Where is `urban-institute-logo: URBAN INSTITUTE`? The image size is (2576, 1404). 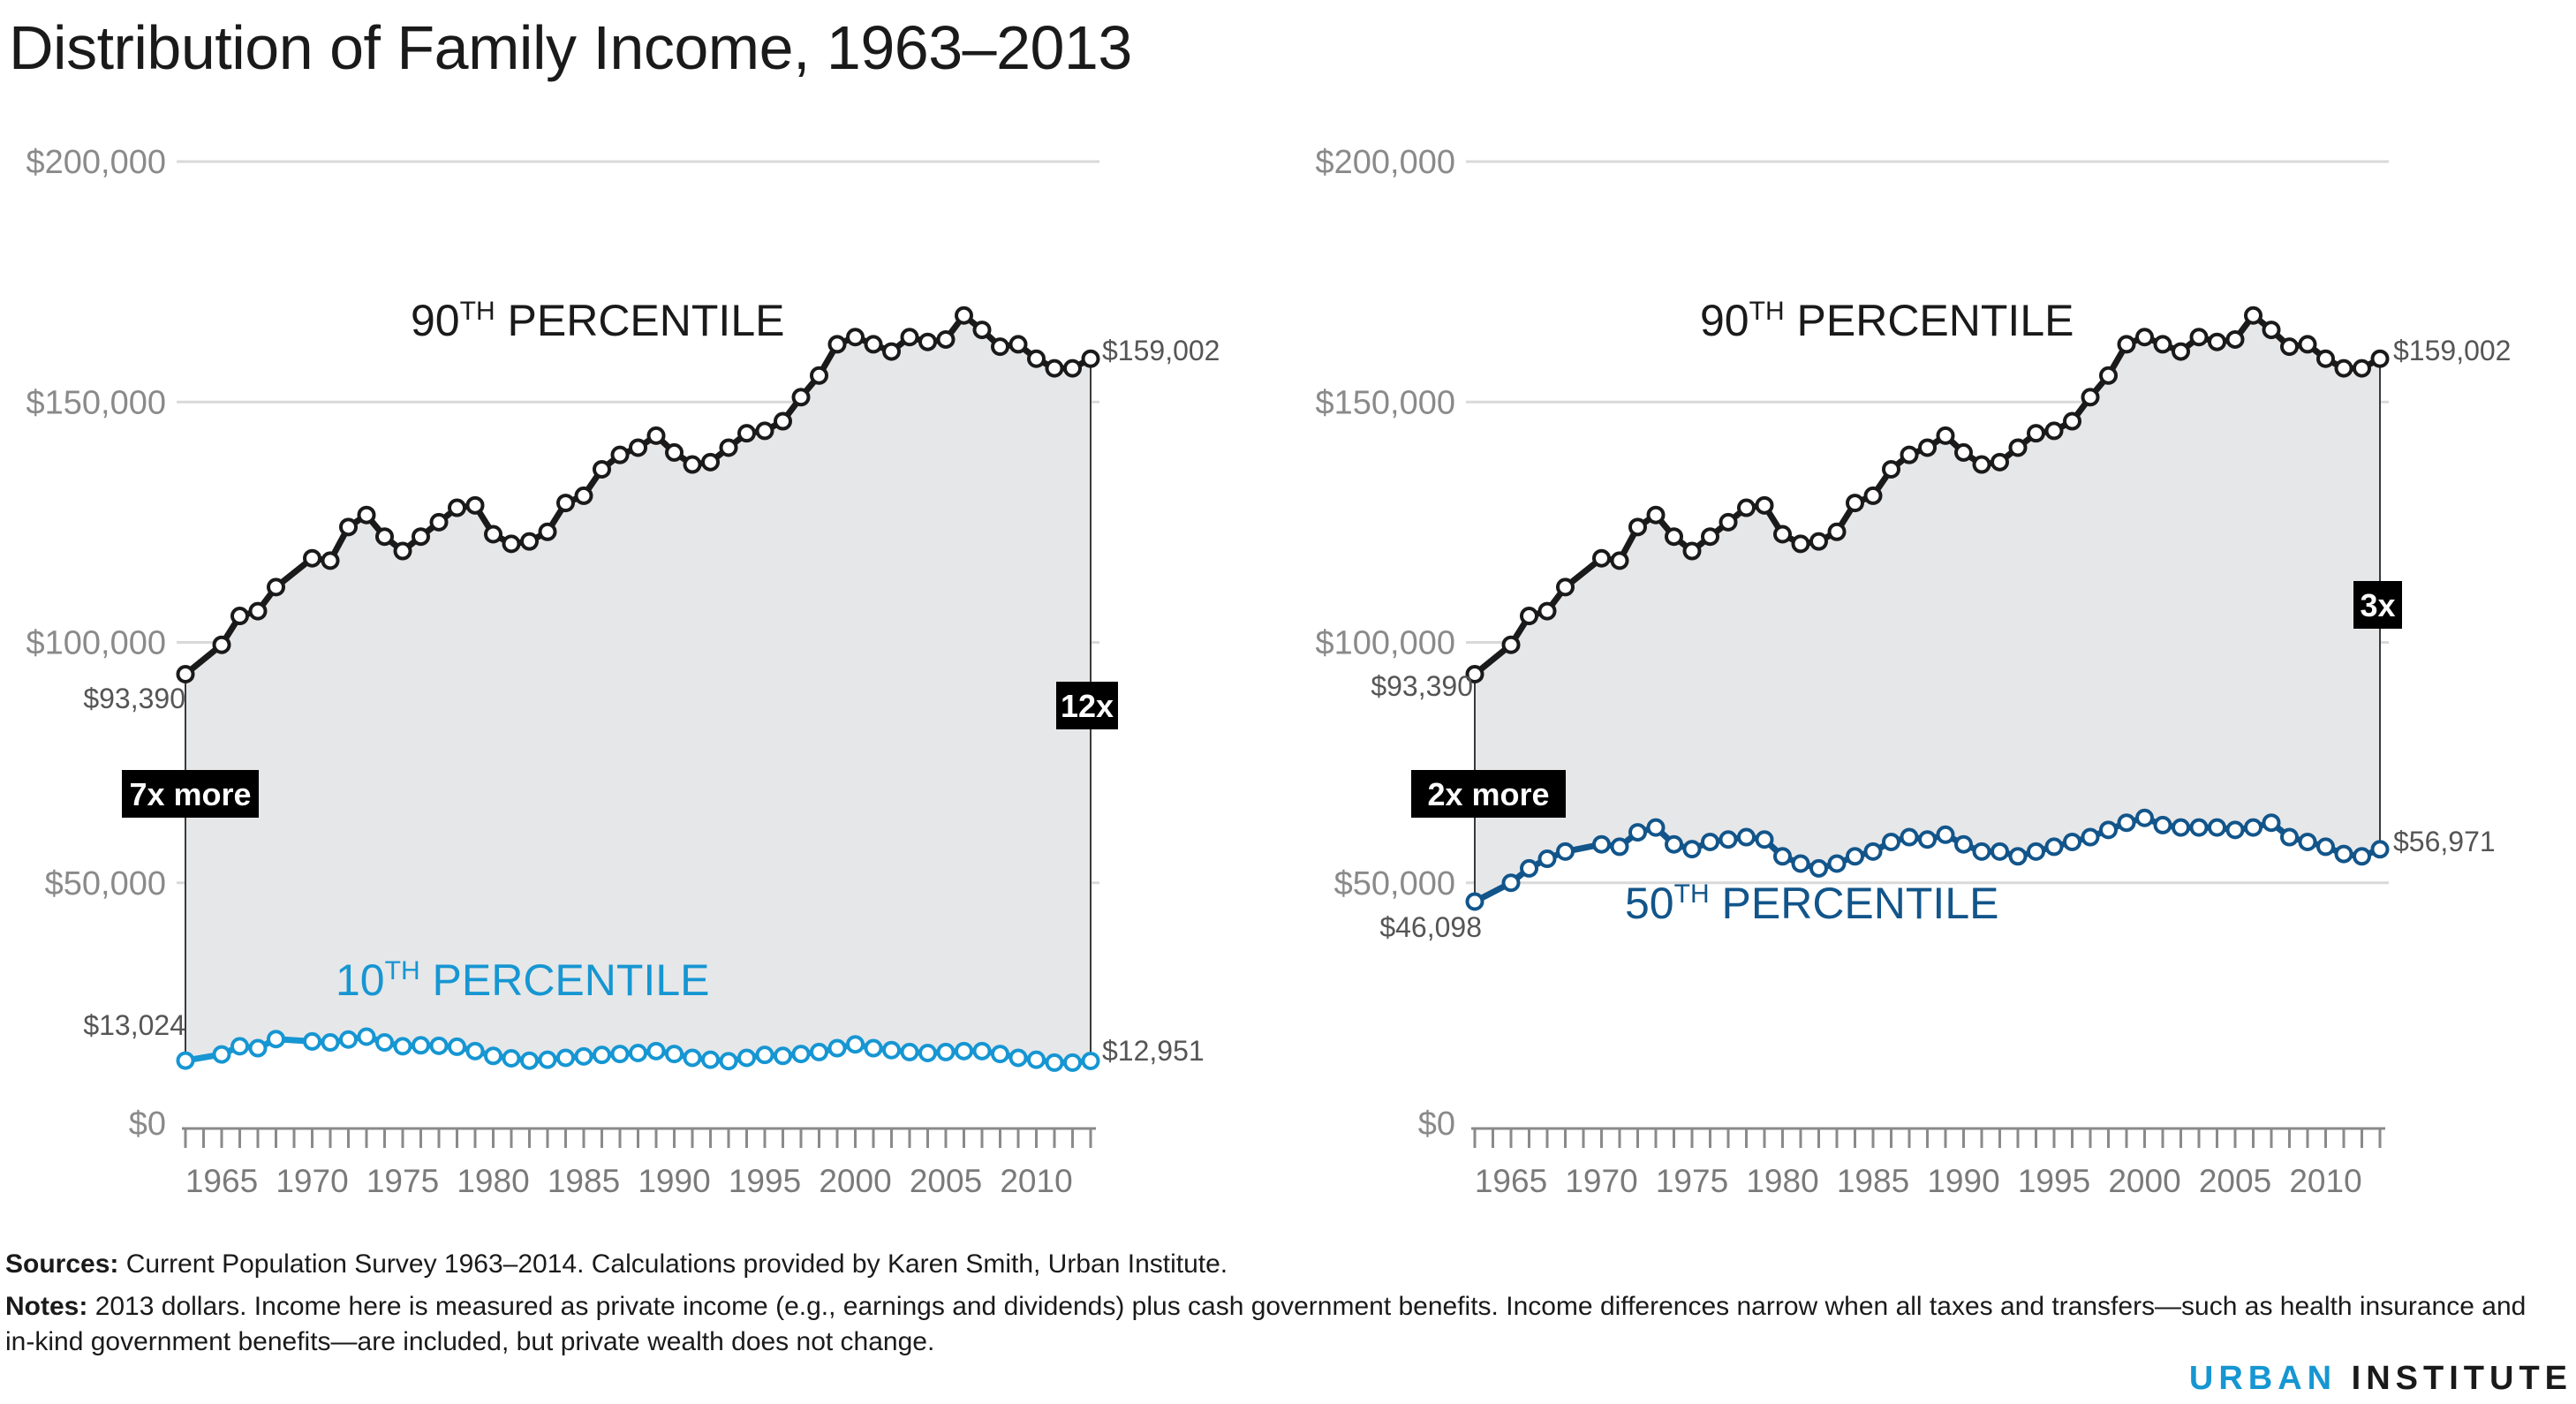
urban-institute-logo: URBAN INSTITUTE is located at coordinates (2380, 1379).